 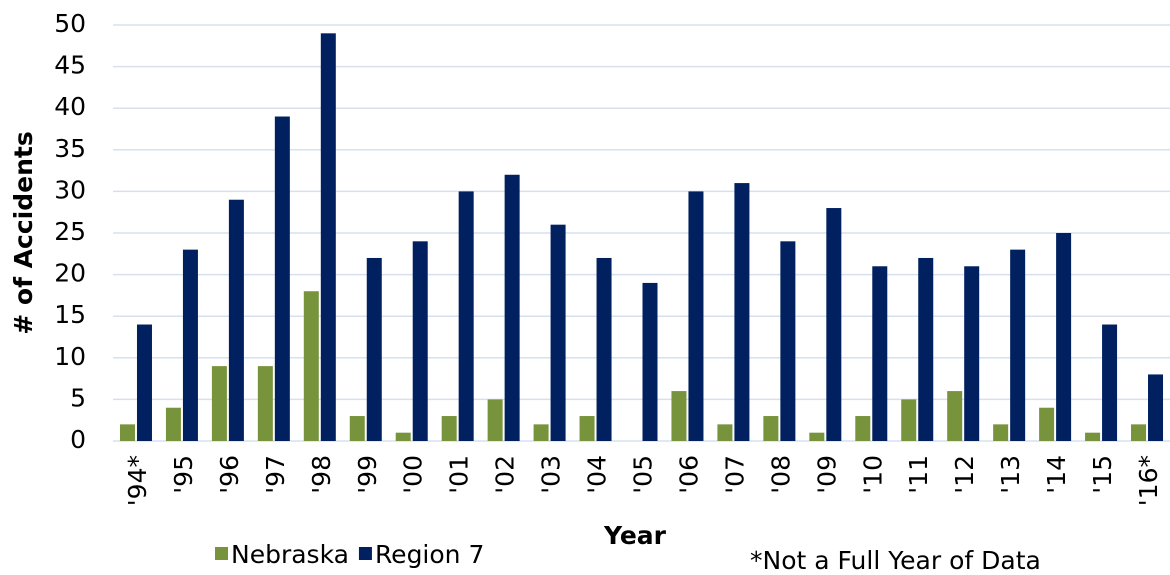 I want to click on x-tick-label: '94*, so click(x=137, y=480).